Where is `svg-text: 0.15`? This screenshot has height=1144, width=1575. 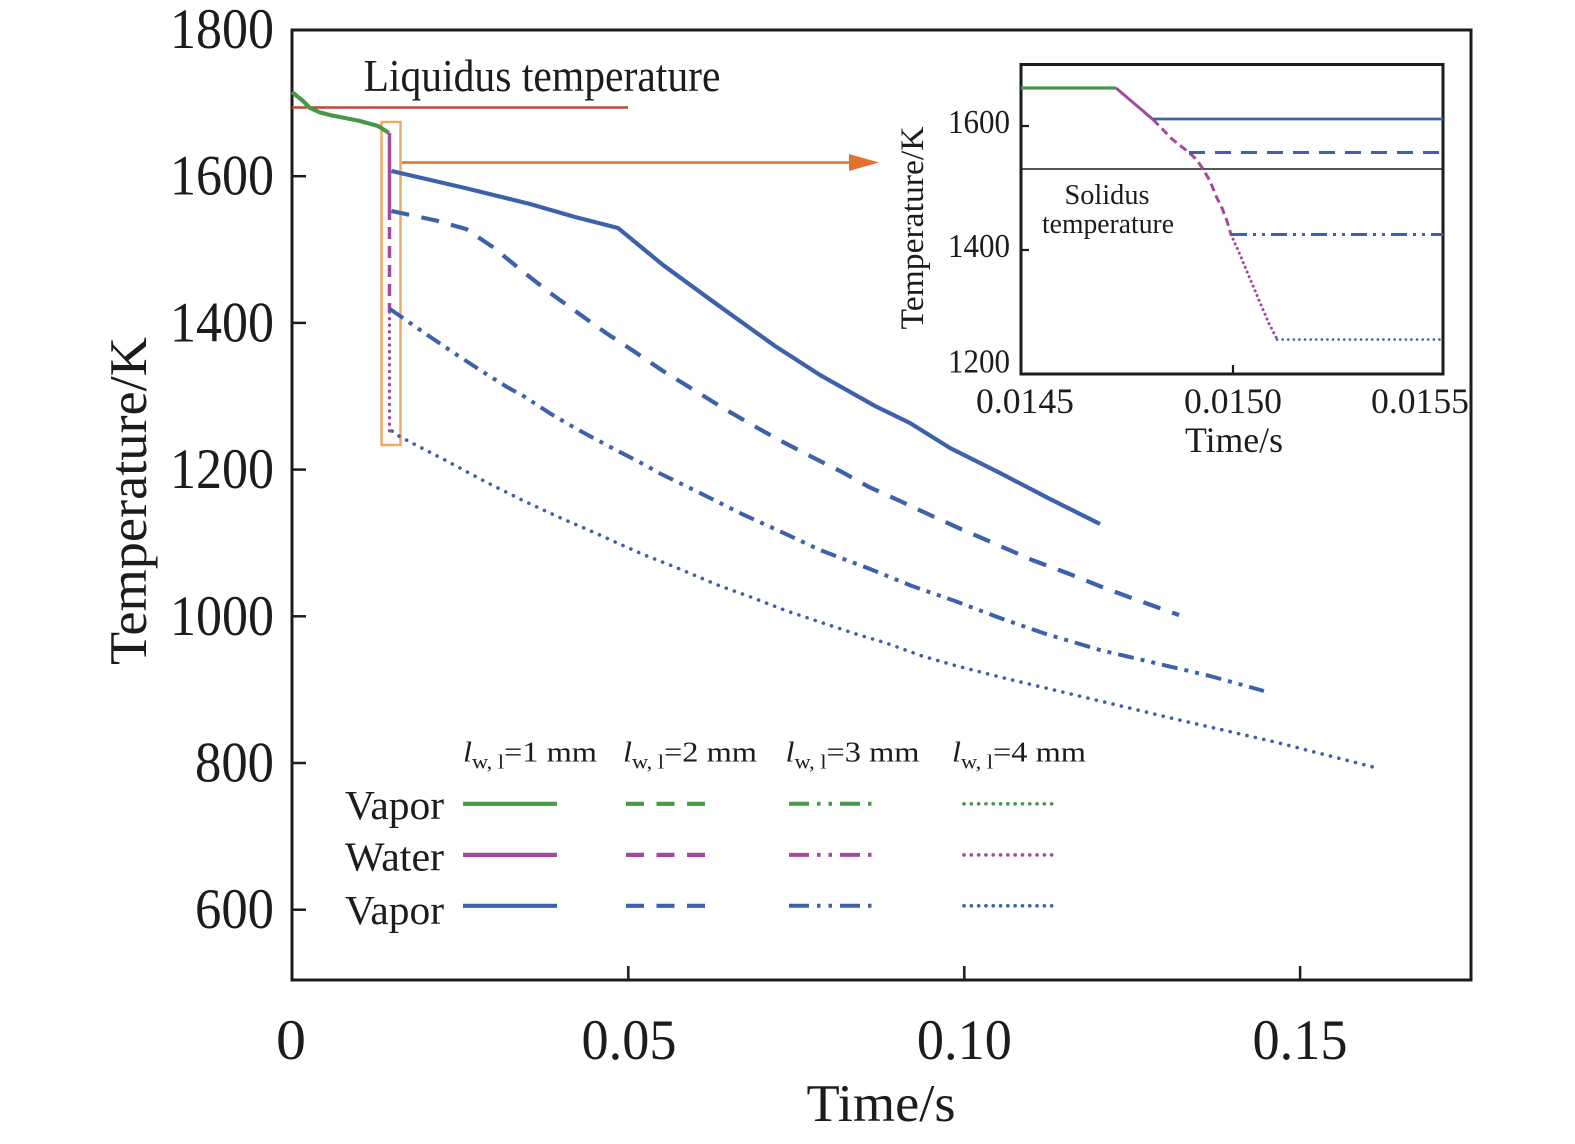 svg-text: 0.15 is located at coordinates (1300, 1040).